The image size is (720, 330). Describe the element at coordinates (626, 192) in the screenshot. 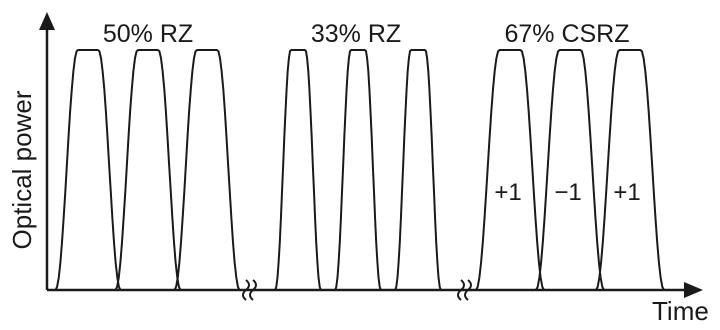

I see `phase-label-3: +1` at that location.